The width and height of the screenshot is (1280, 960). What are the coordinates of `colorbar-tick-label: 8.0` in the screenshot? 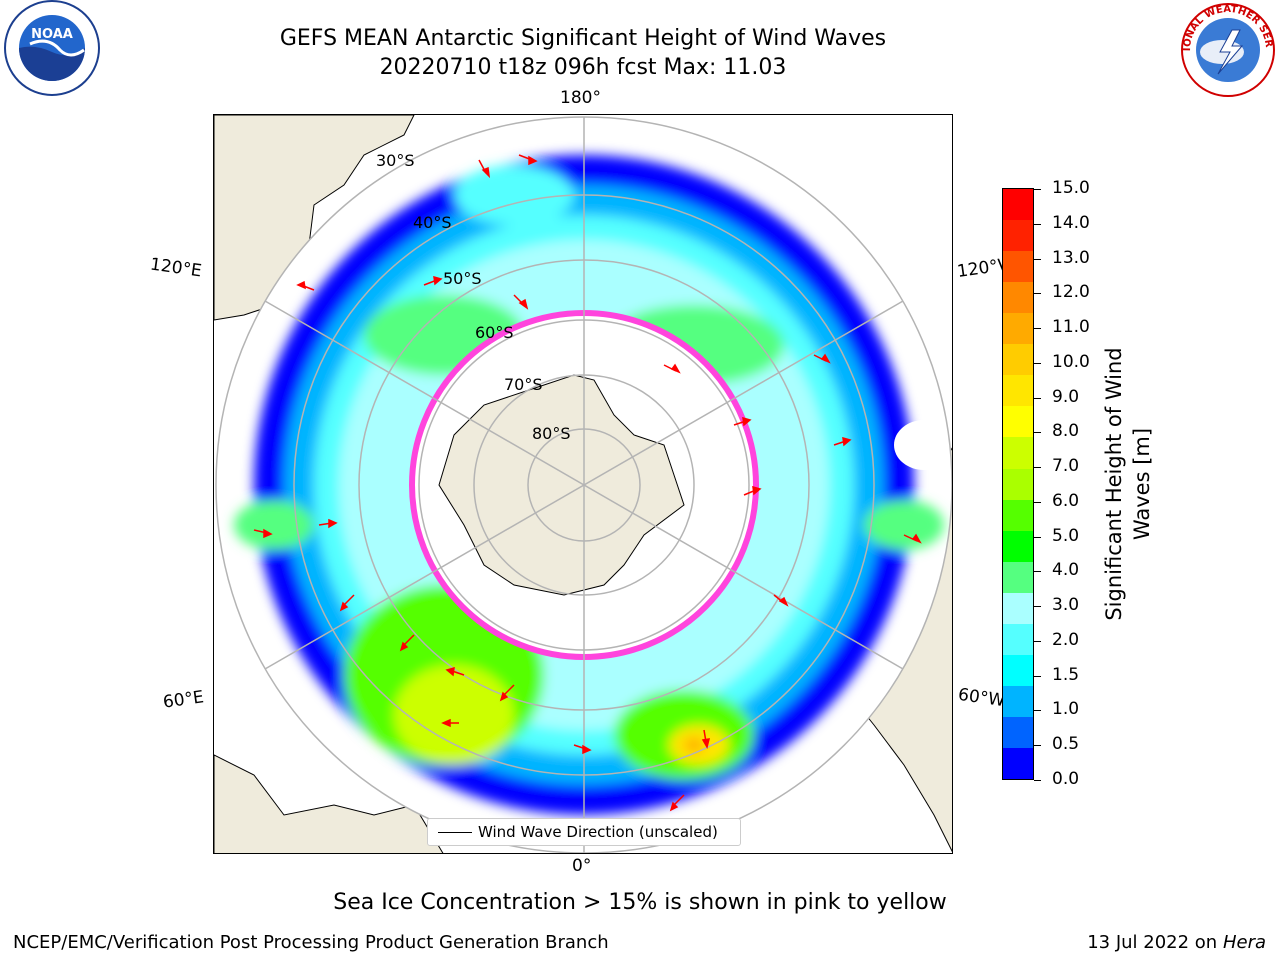 It's located at (1066, 431).